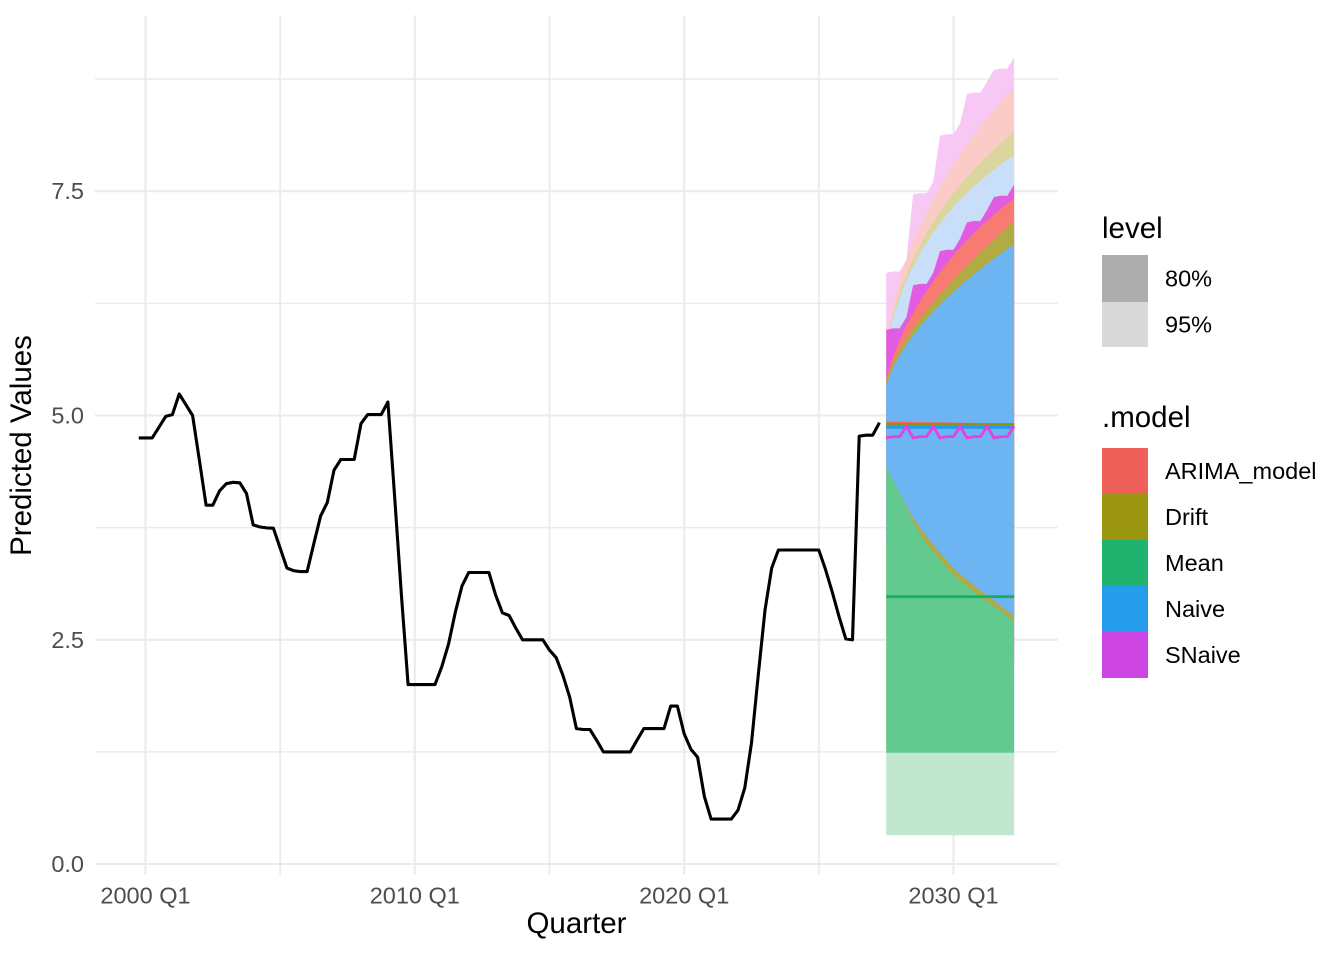  What do you see at coordinates (67, 640) in the screenshot?
I see `svg-text: 2.5` at bounding box center [67, 640].